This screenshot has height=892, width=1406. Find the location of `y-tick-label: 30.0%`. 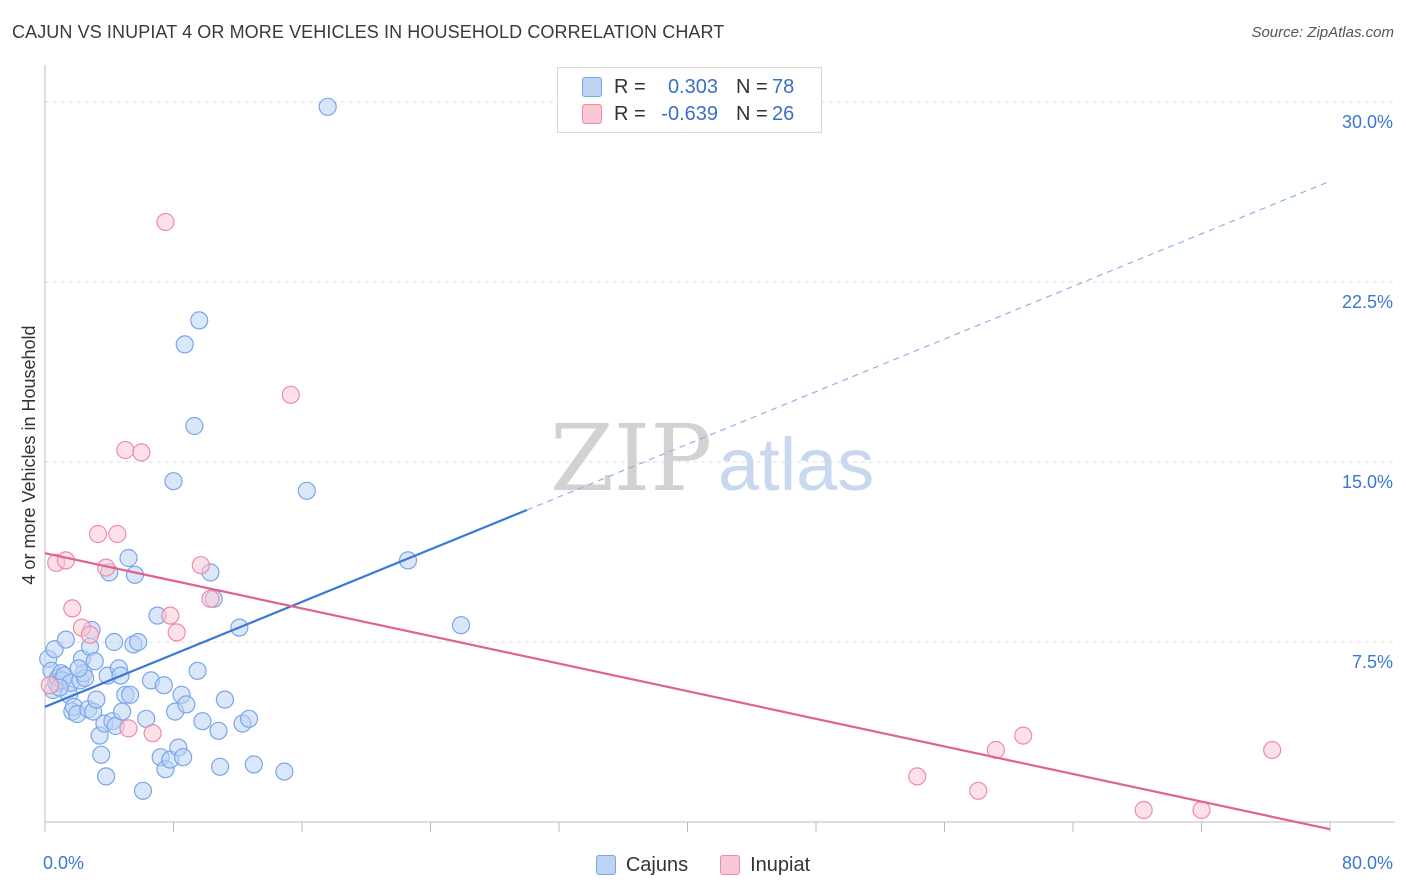

y-tick-label: 30.0% is located at coordinates (1367, 122).